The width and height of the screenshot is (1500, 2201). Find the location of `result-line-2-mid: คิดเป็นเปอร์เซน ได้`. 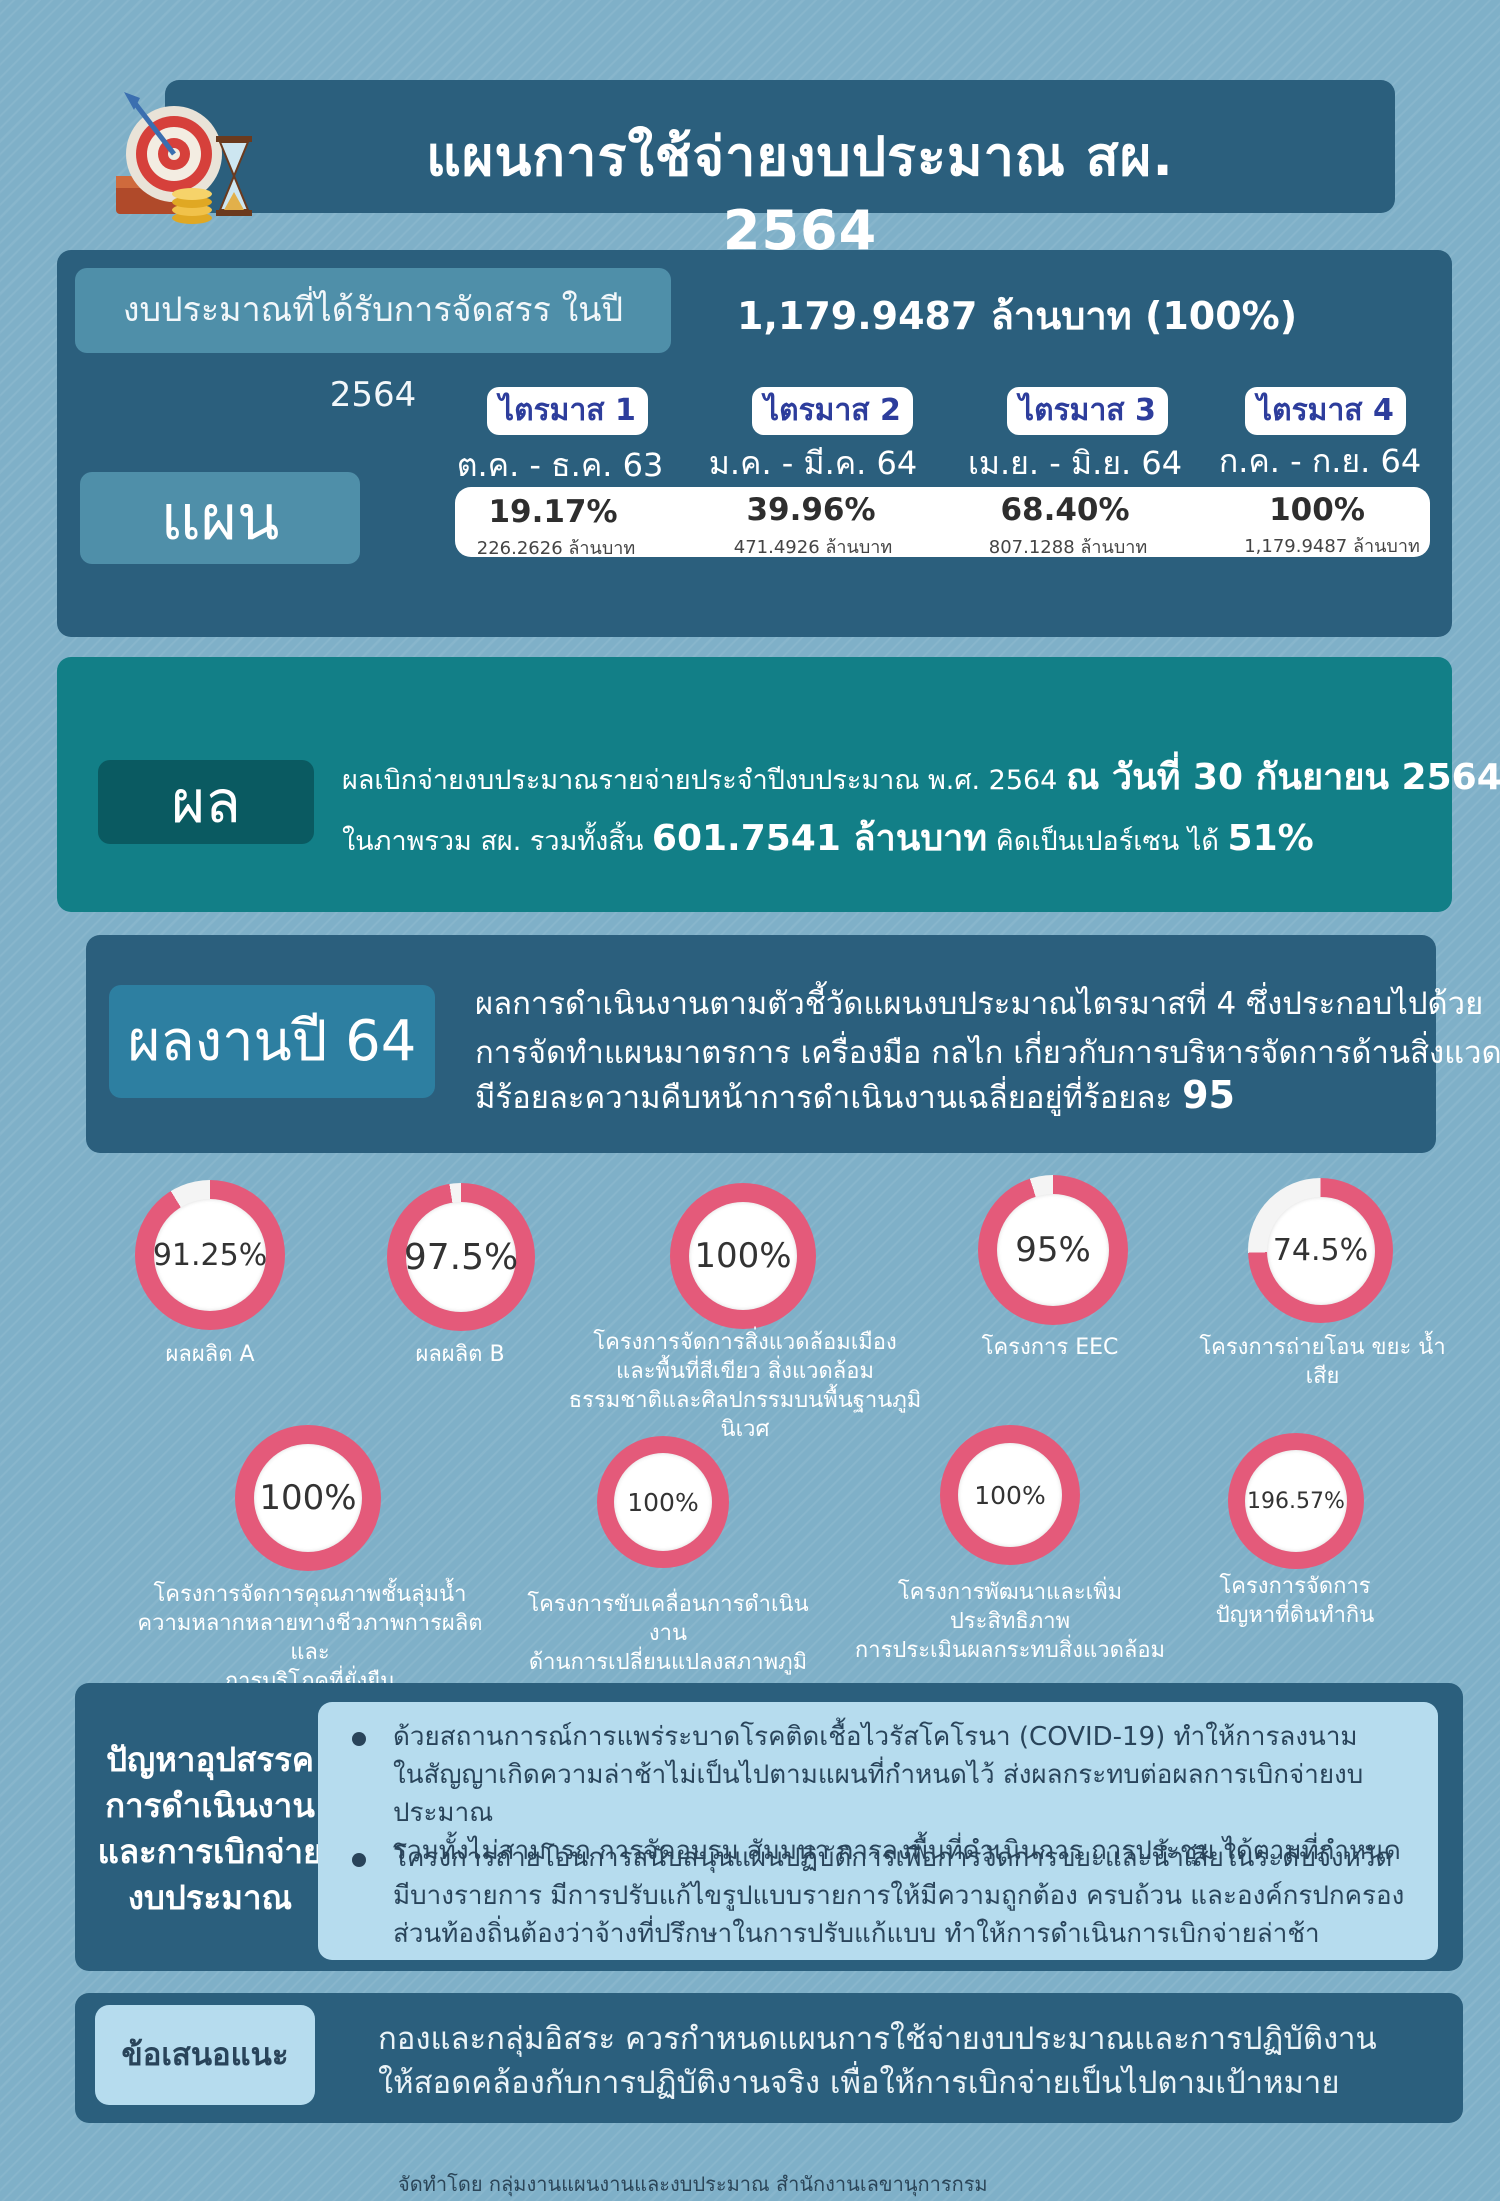

result-line-2-mid: คิดเป็นเปอร์เซน ได้ is located at coordinates (1107, 841).